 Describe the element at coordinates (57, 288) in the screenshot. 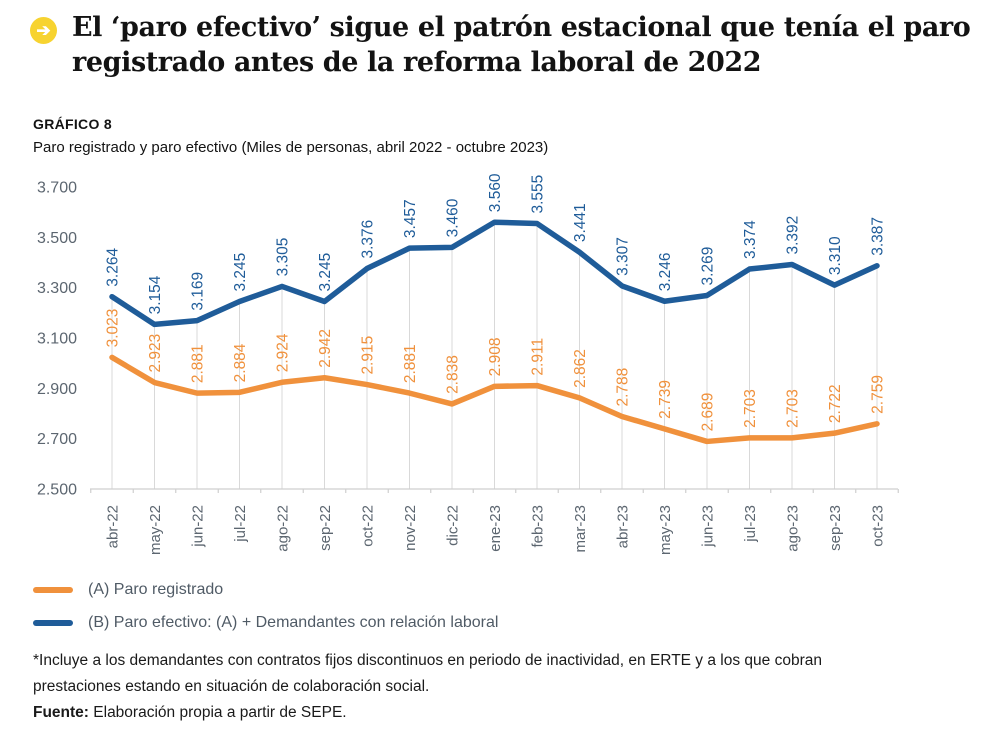

I see `y-tick-label: 3.300` at that location.